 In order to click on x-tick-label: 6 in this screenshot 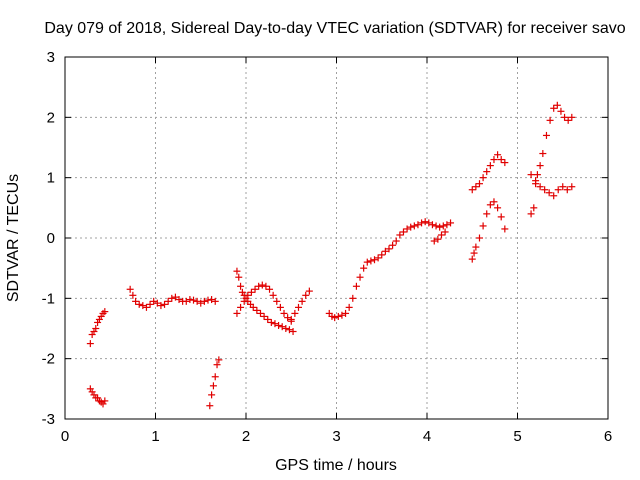, I will do `click(608, 436)`.